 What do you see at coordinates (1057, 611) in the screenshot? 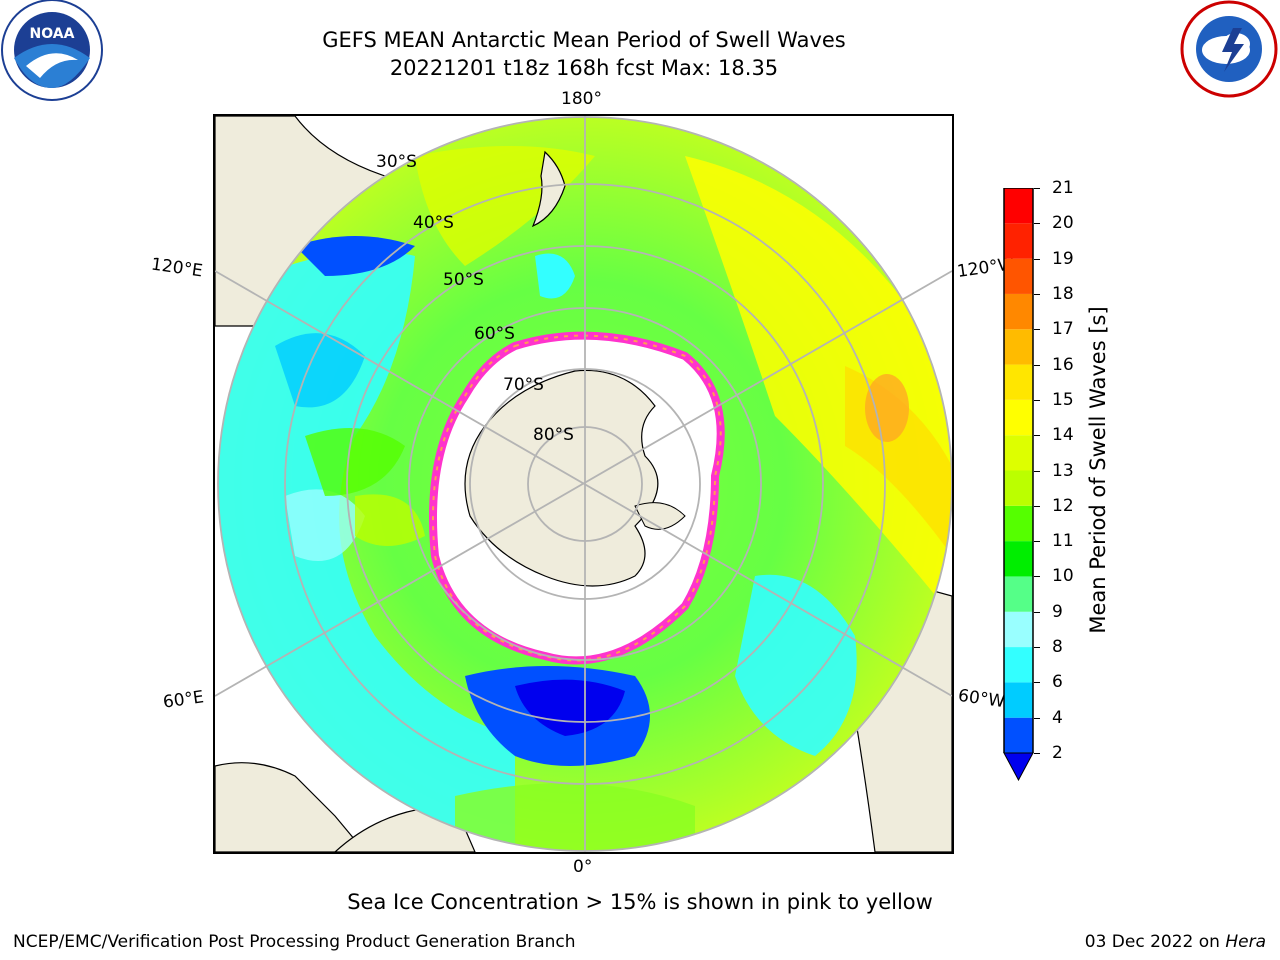
I see `colorbar-tick-label: 9` at bounding box center [1057, 611].